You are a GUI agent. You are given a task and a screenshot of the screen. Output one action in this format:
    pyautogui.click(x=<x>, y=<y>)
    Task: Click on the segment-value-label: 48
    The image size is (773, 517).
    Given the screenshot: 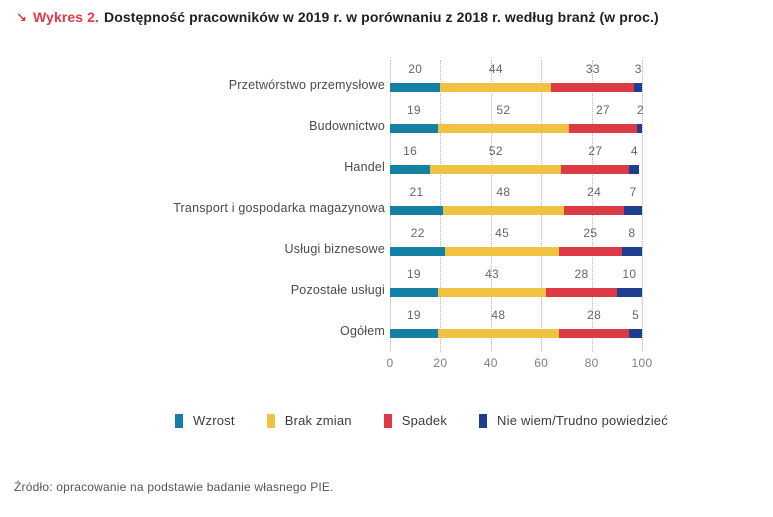 What is the action you would take?
    pyautogui.click(x=503, y=192)
    